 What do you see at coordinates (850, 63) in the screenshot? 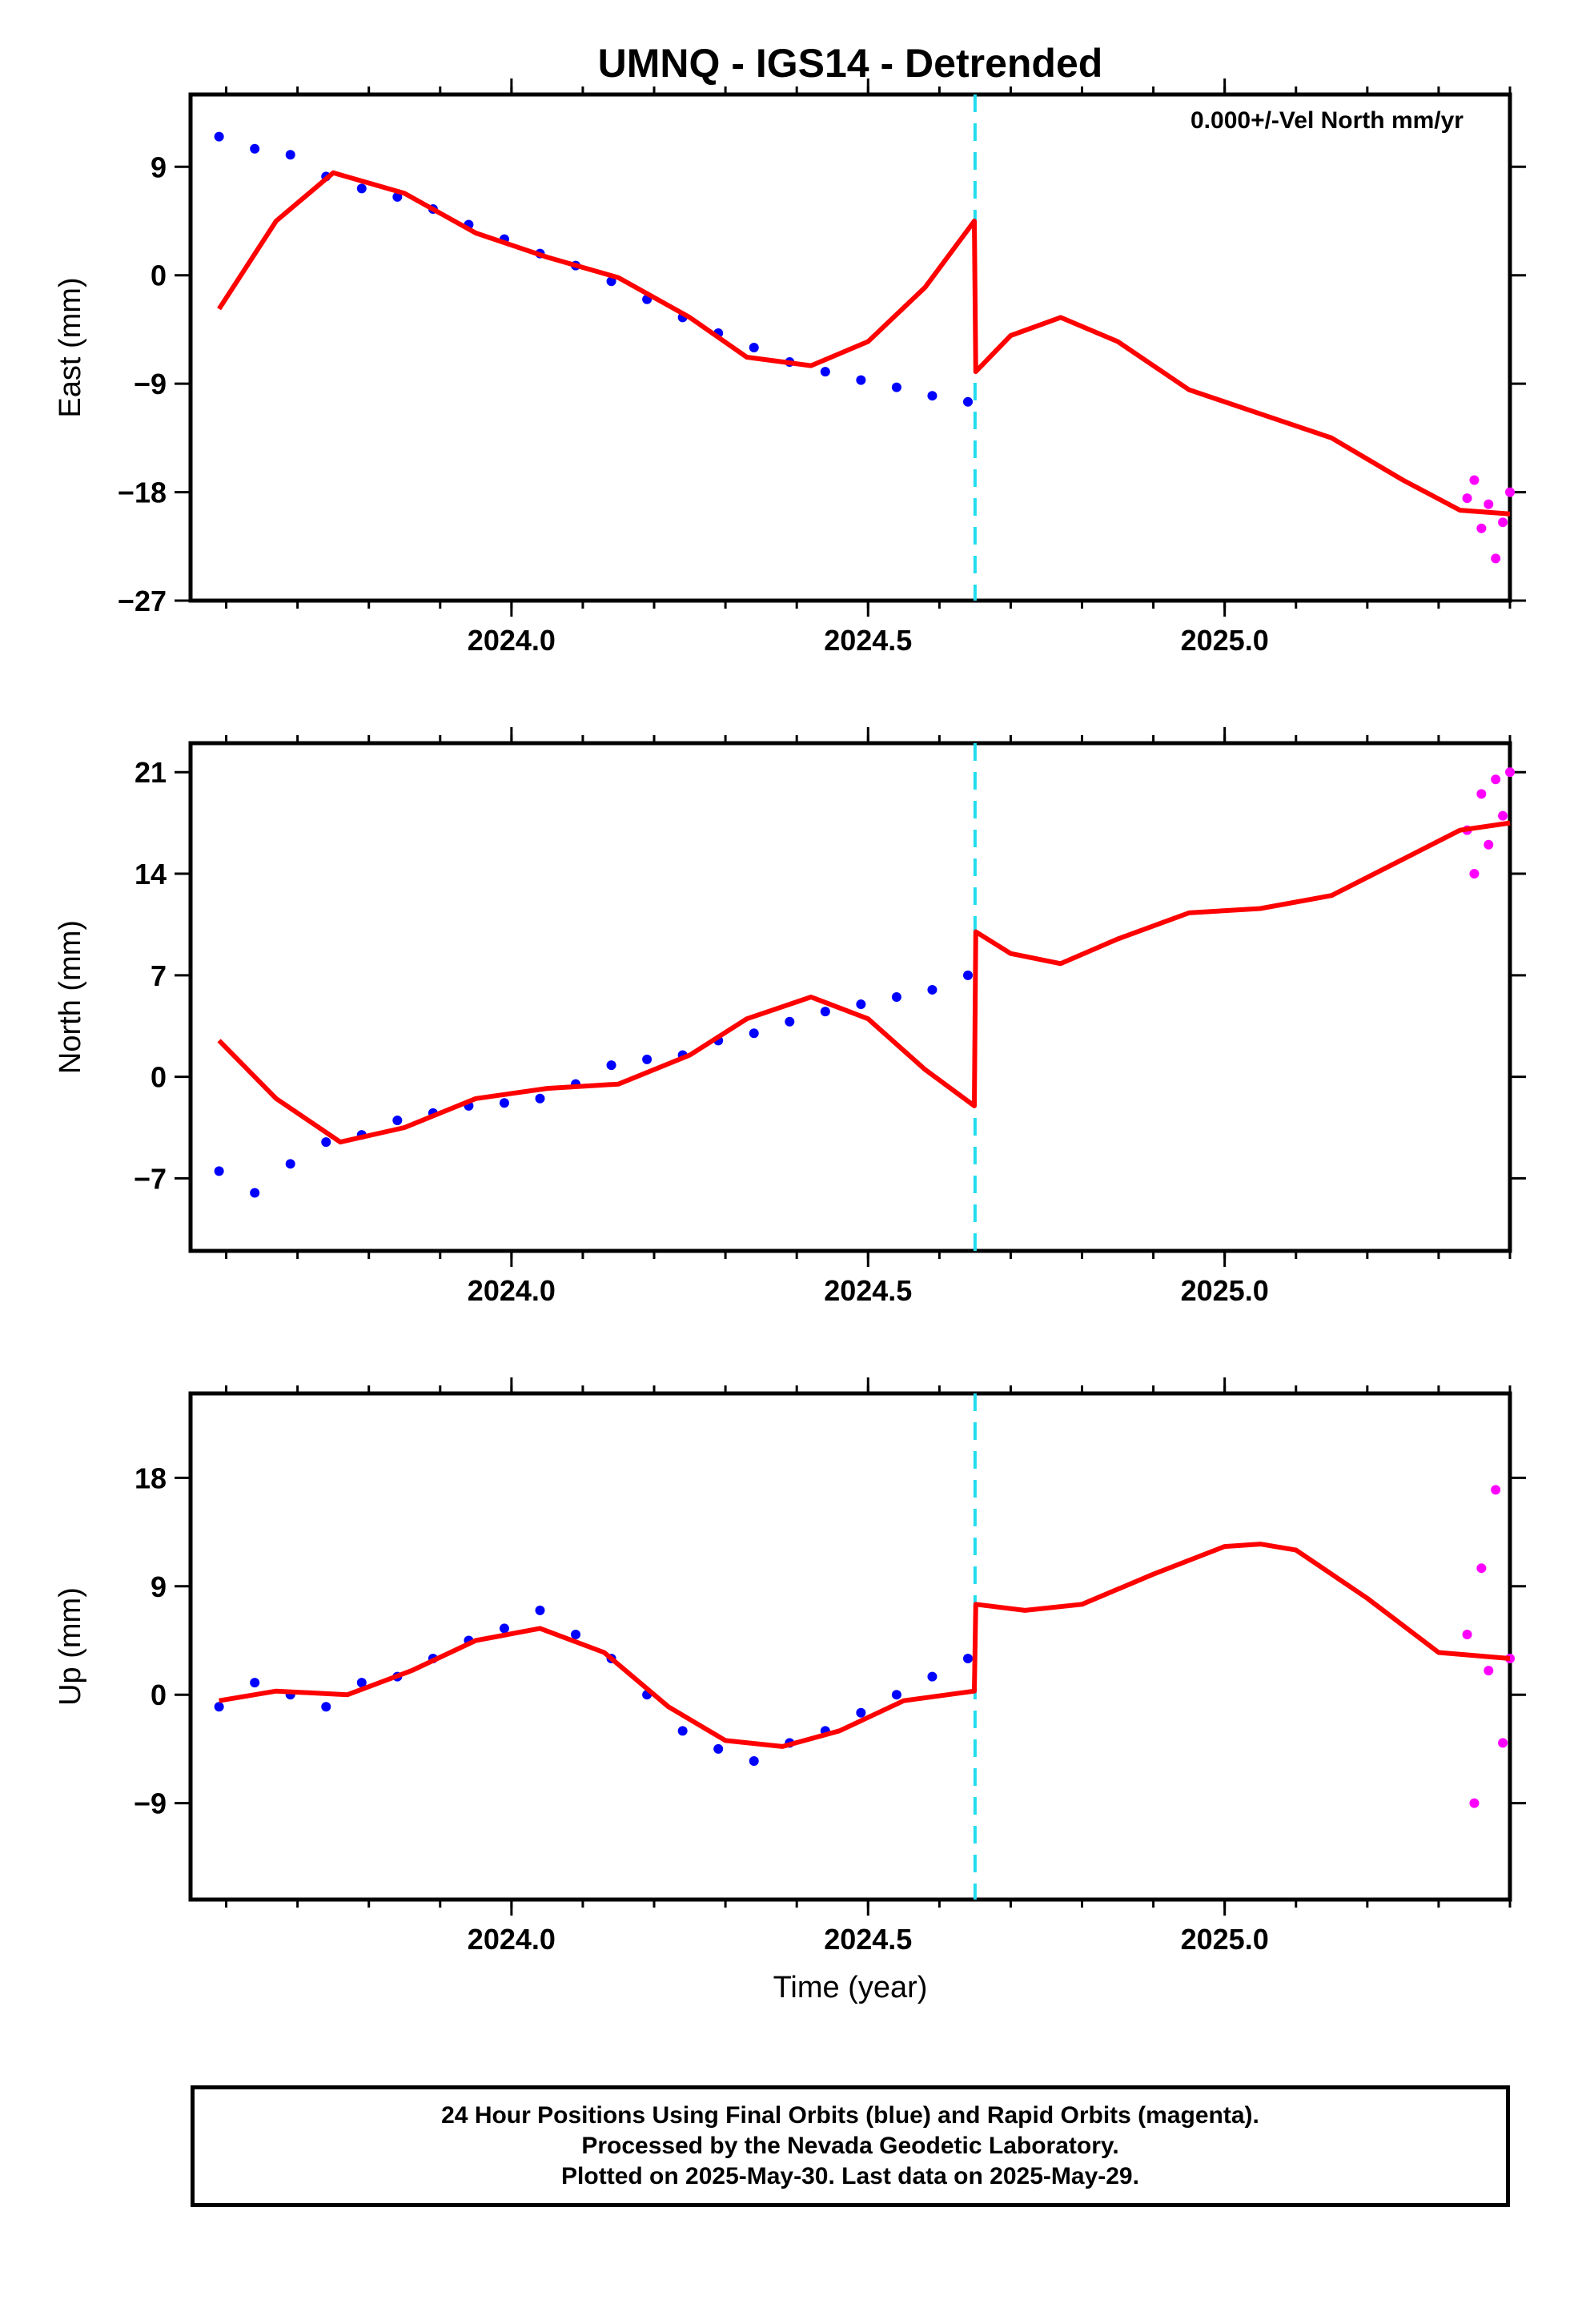
I see `chart-title: UMNQ - IGS14 - Detrended` at bounding box center [850, 63].